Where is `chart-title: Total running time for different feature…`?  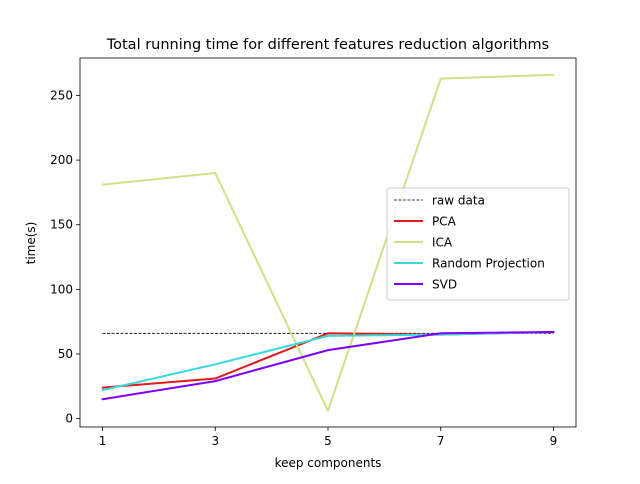
chart-title: Total running time for different feature… is located at coordinates (328, 45).